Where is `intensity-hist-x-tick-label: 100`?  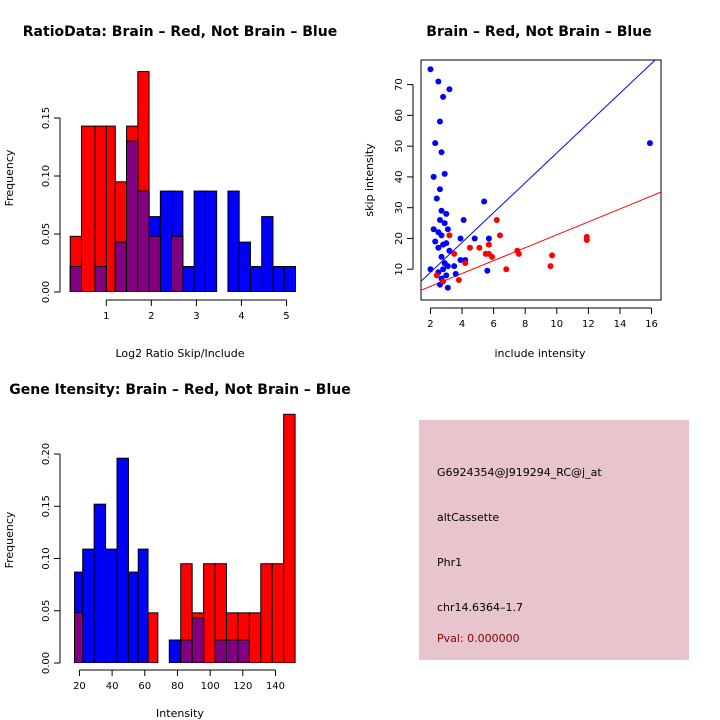 intensity-hist-x-tick-label: 100 is located at coordinates (210, 686).